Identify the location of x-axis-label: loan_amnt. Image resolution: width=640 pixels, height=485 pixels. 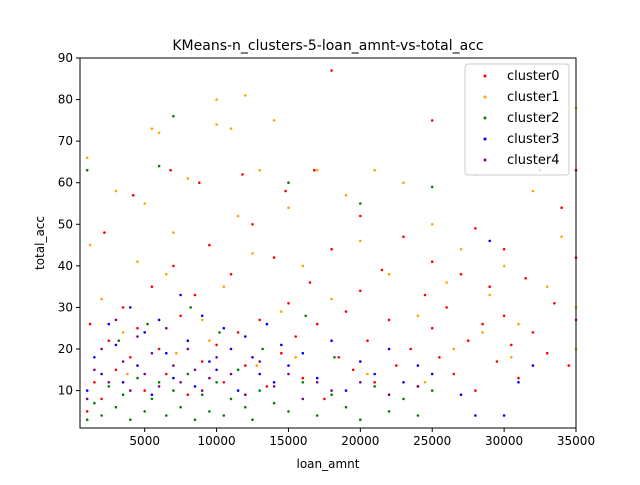
(328, 464).